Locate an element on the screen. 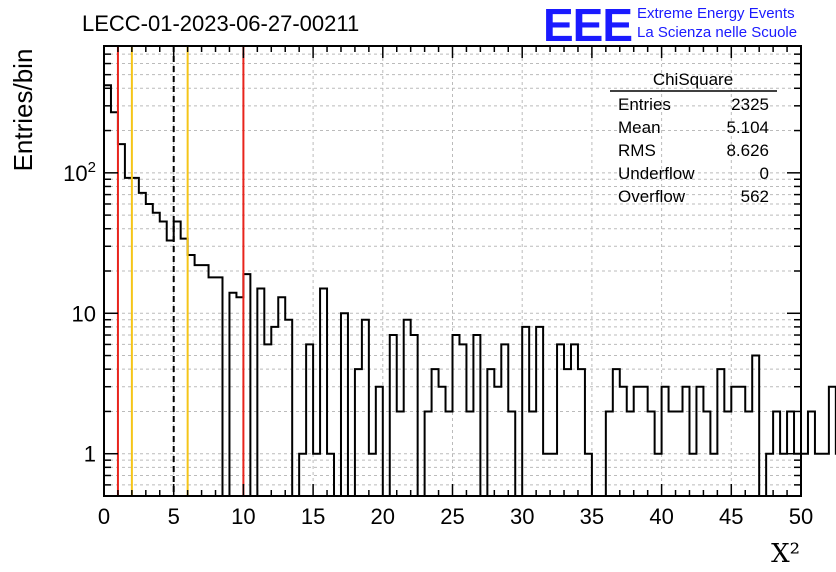 Image resolution: width=836 pixels, height=572 pixels. stats-label-overflow: Overflow is located at coordinates (652, 196).